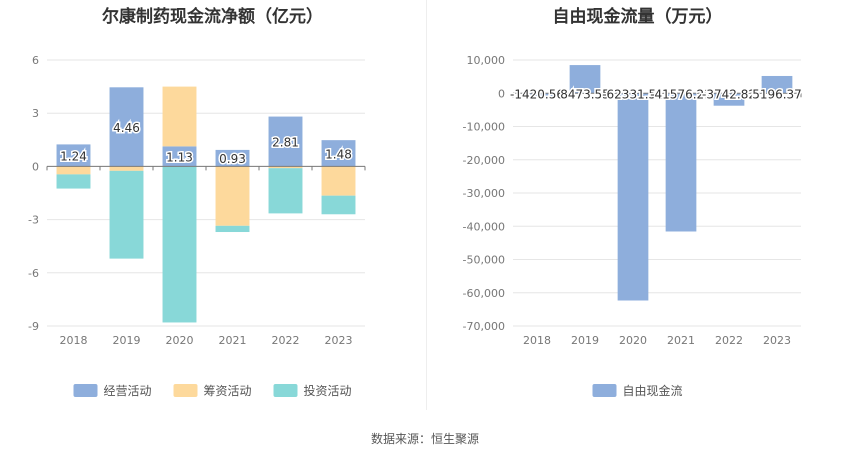 This screenshot has height=459, width=850. I want to click on y-tick-label: 6, so click(35, 60).